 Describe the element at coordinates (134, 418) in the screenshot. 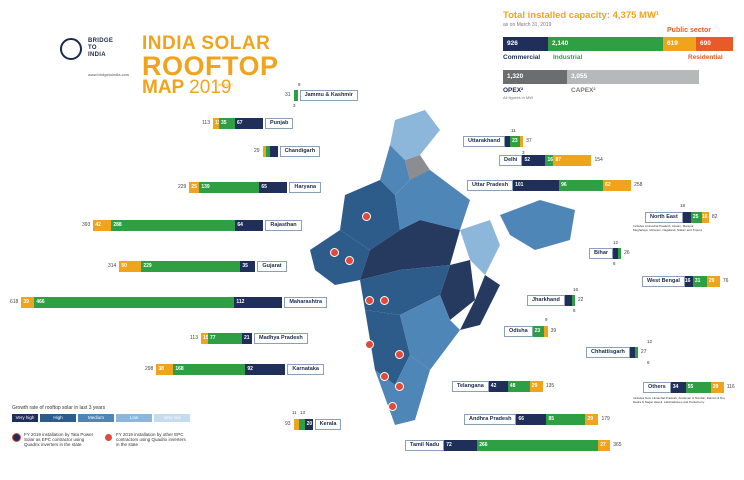

I see `legend-low: Low` at that location.